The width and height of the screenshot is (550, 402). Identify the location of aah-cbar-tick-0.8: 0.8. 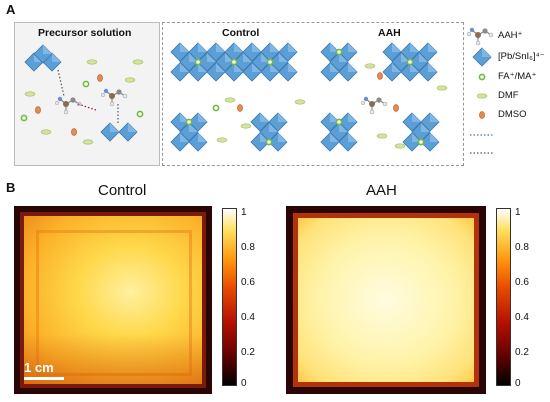
(522, 247).